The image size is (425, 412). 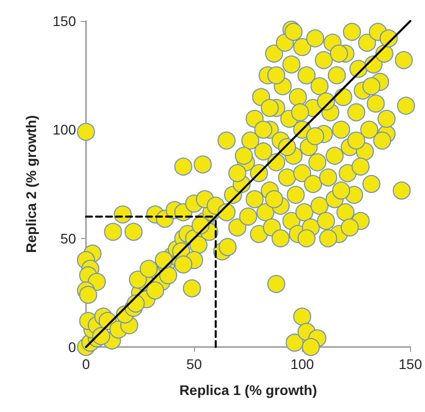 I want to click on y-tick-label: 150, so click(x=64, y=21).